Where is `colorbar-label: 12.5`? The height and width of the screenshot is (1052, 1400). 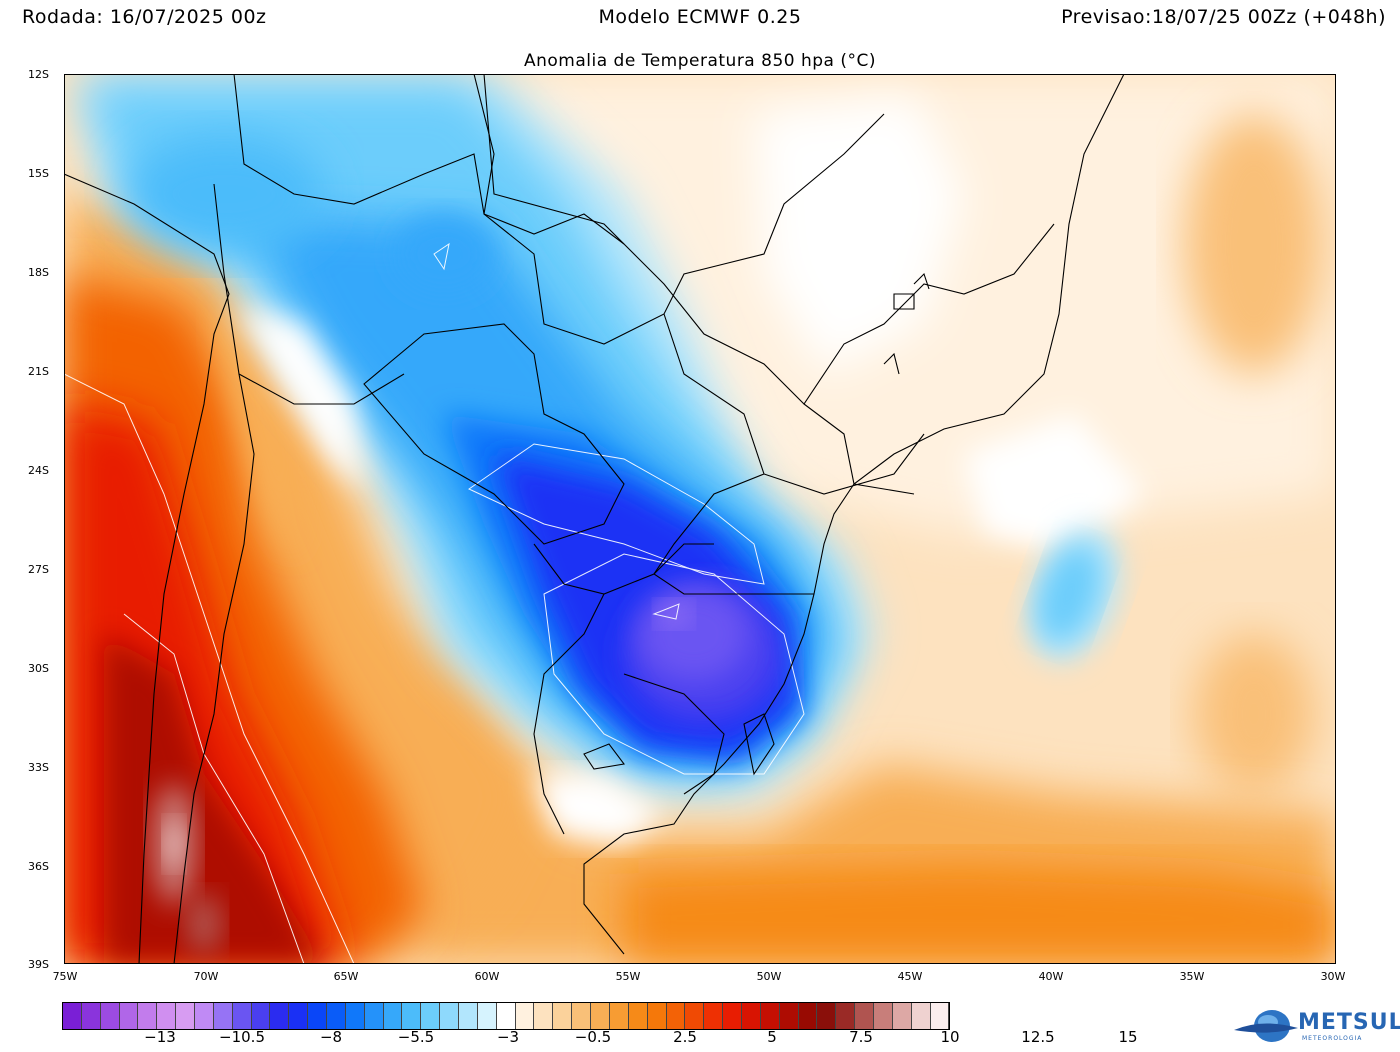 colorbar-label: 12.5 is located at coordinates (1038, 1037).